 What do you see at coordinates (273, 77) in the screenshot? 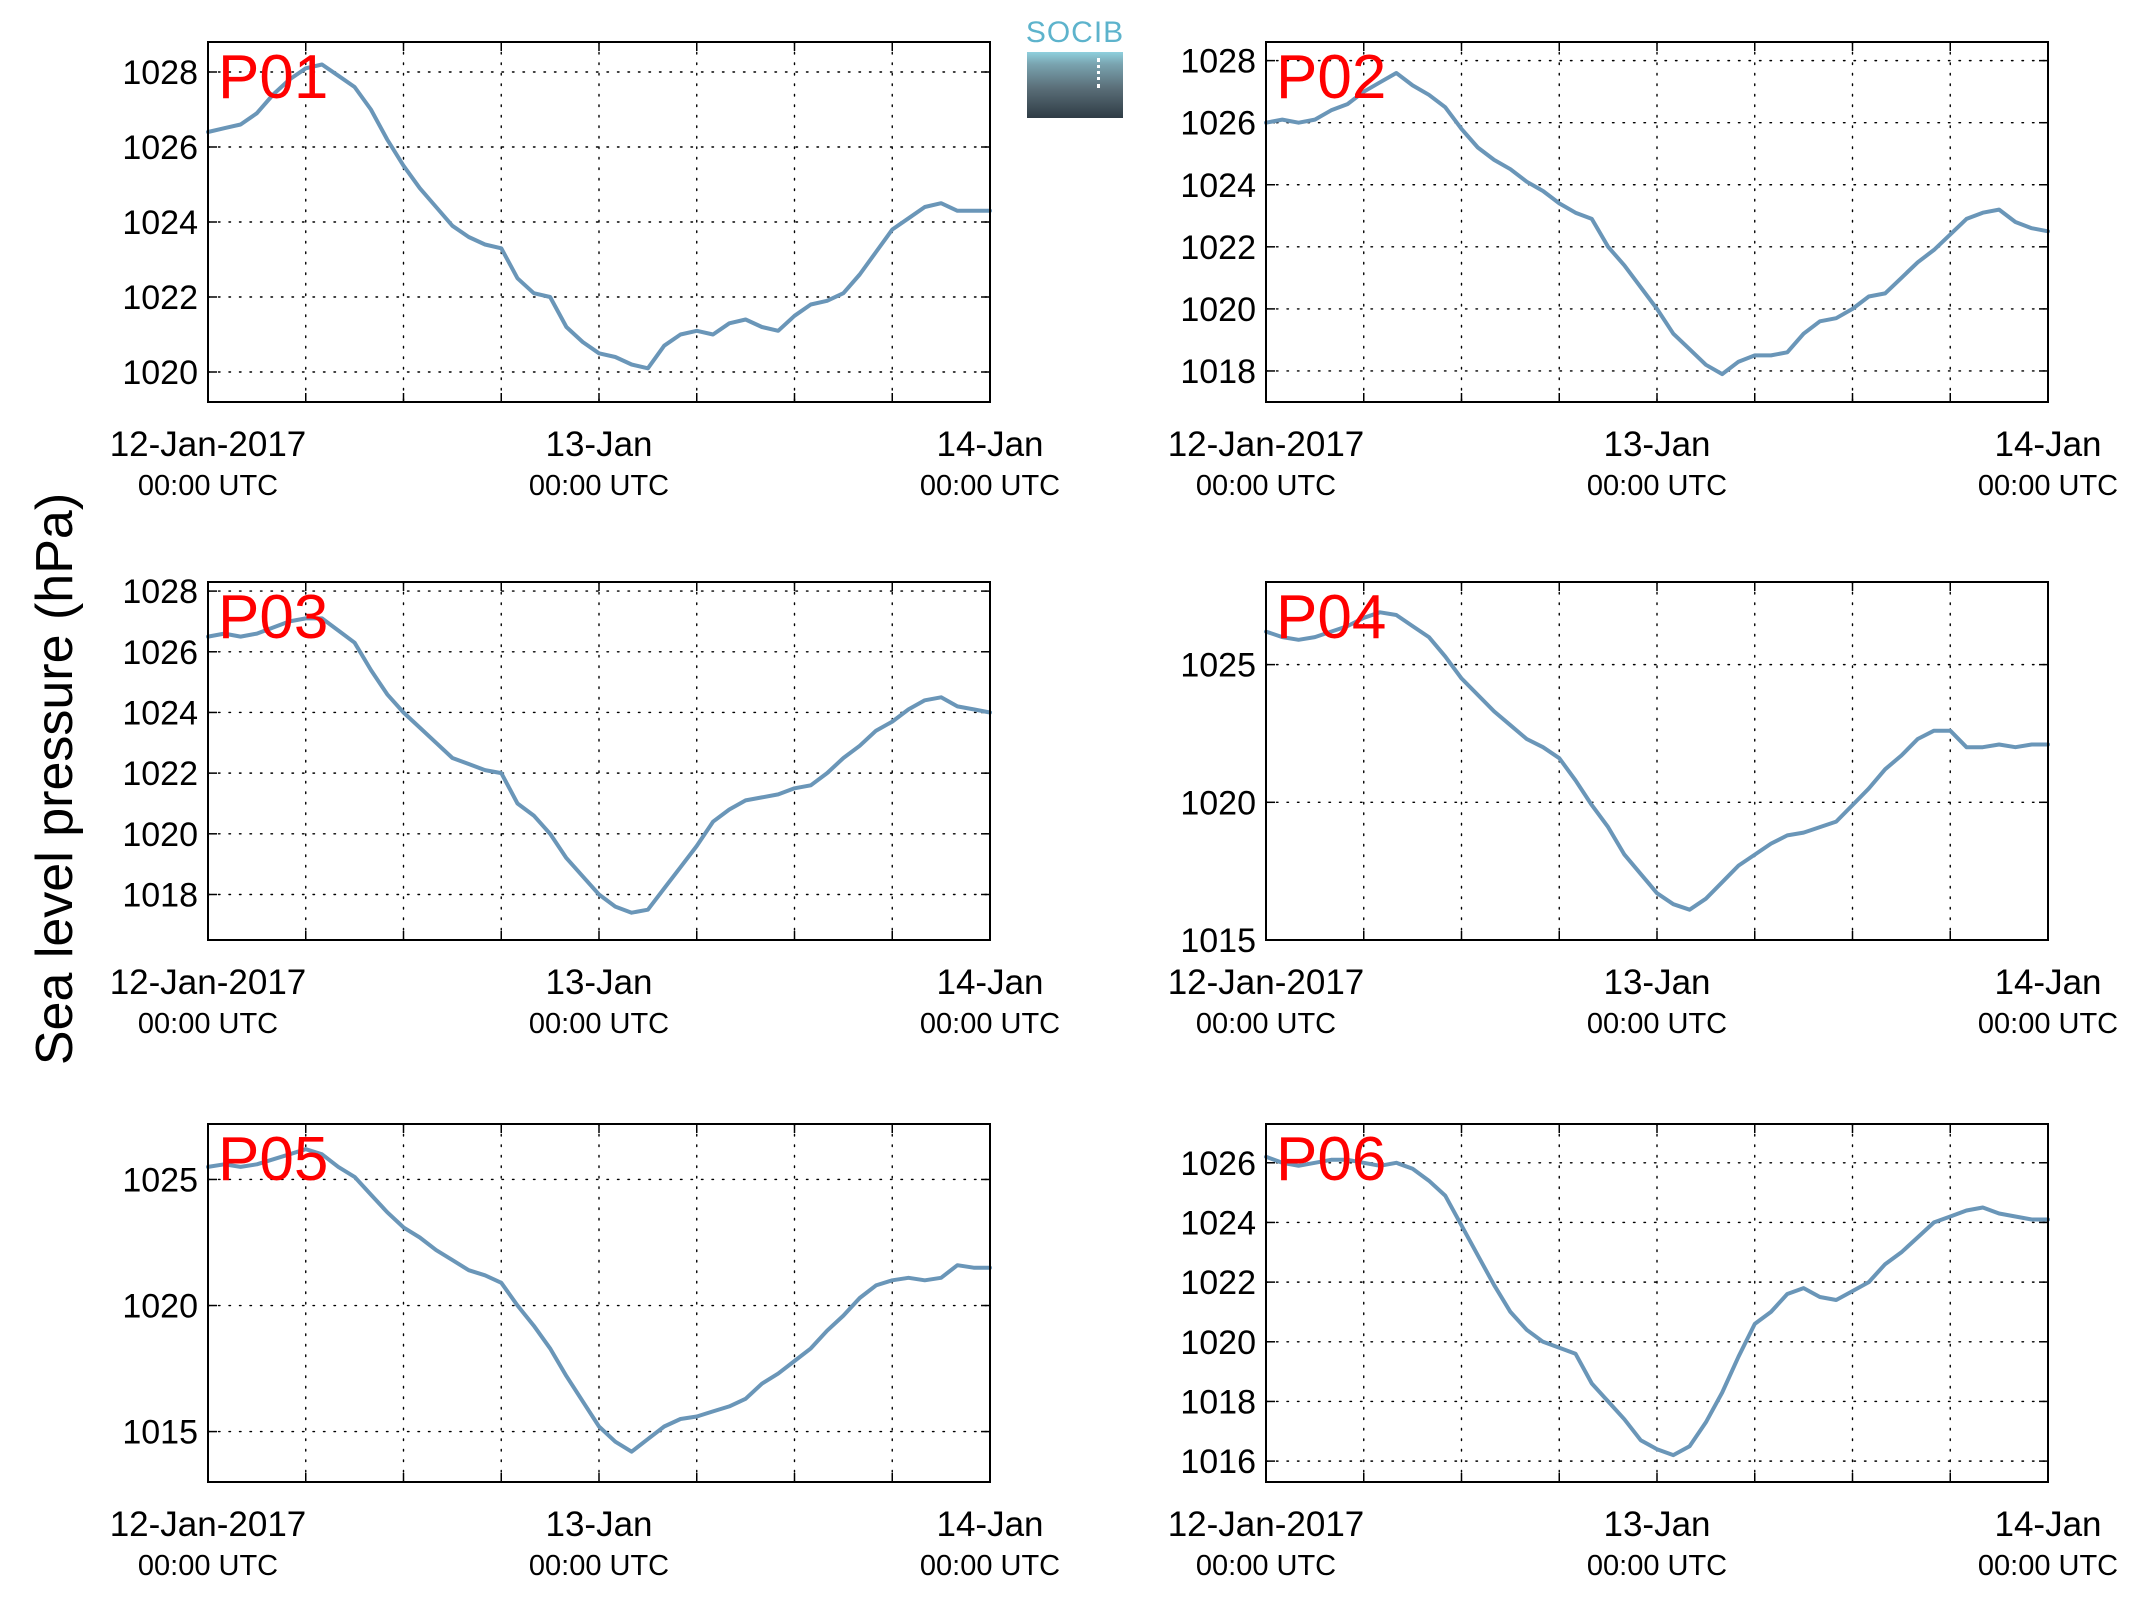
I see `panel-label: P01` at bounding box center [273, 77].